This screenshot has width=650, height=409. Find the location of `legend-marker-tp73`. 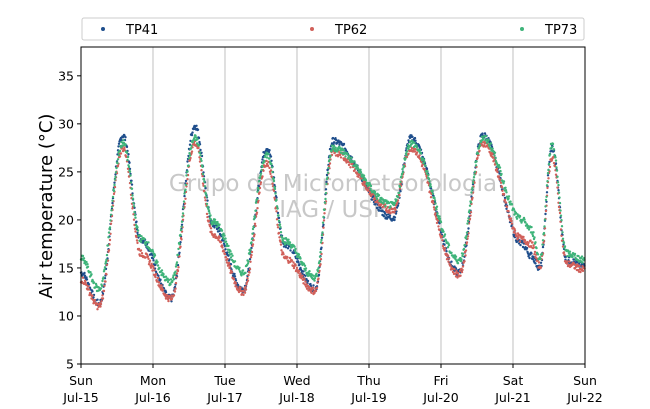

legend-marker-tp73 is located at coordinates (522, 29).